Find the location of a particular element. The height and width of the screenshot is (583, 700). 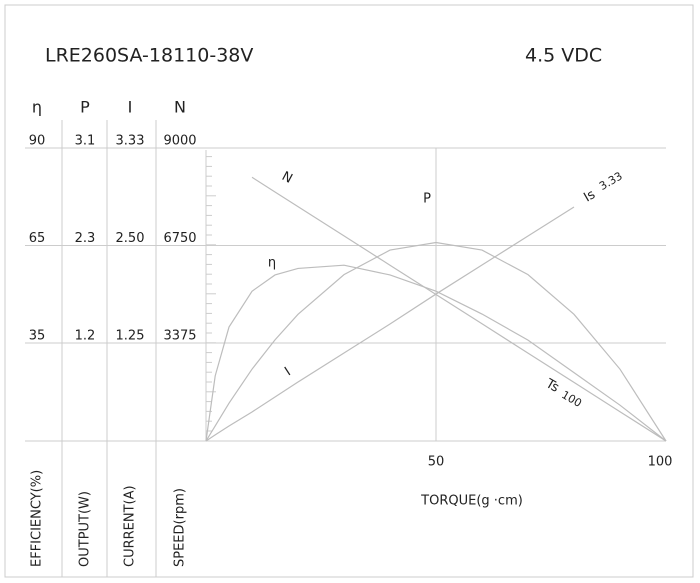

axis-label: CURRENT(A) is located at coordinates (130, 526).